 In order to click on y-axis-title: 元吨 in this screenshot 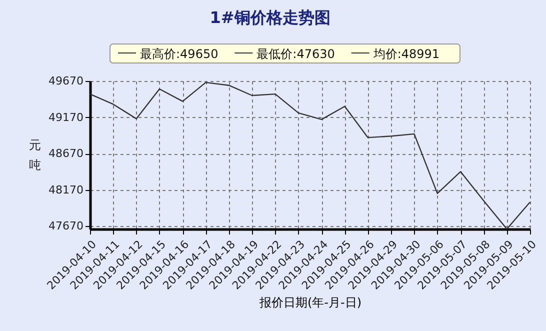, I will do `click(35, 155)`.